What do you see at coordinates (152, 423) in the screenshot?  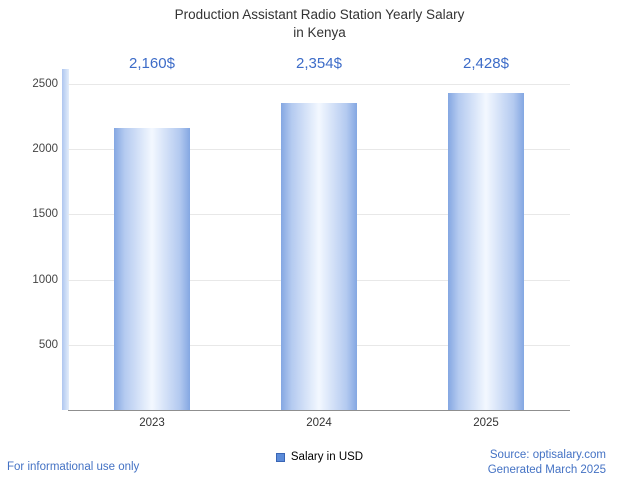 I see `x-tick-label-2023: 2023` at bounding box center [152, 423].